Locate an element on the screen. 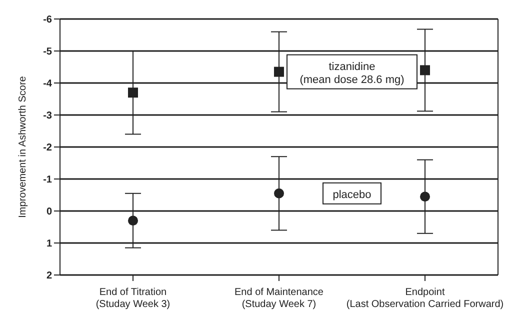 The image size is (521, 331). y-tick-label: 0 is located at coordinates (49, 212).